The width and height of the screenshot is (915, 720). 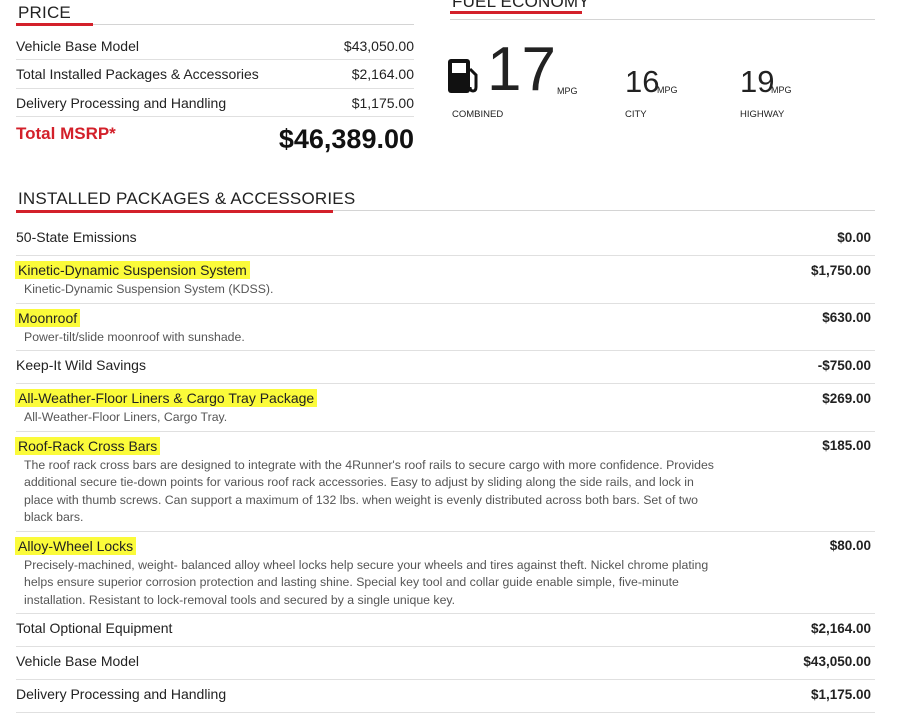 I want to click on package-item: 50-State Emissions $0.00, so click(x=445, y=239).